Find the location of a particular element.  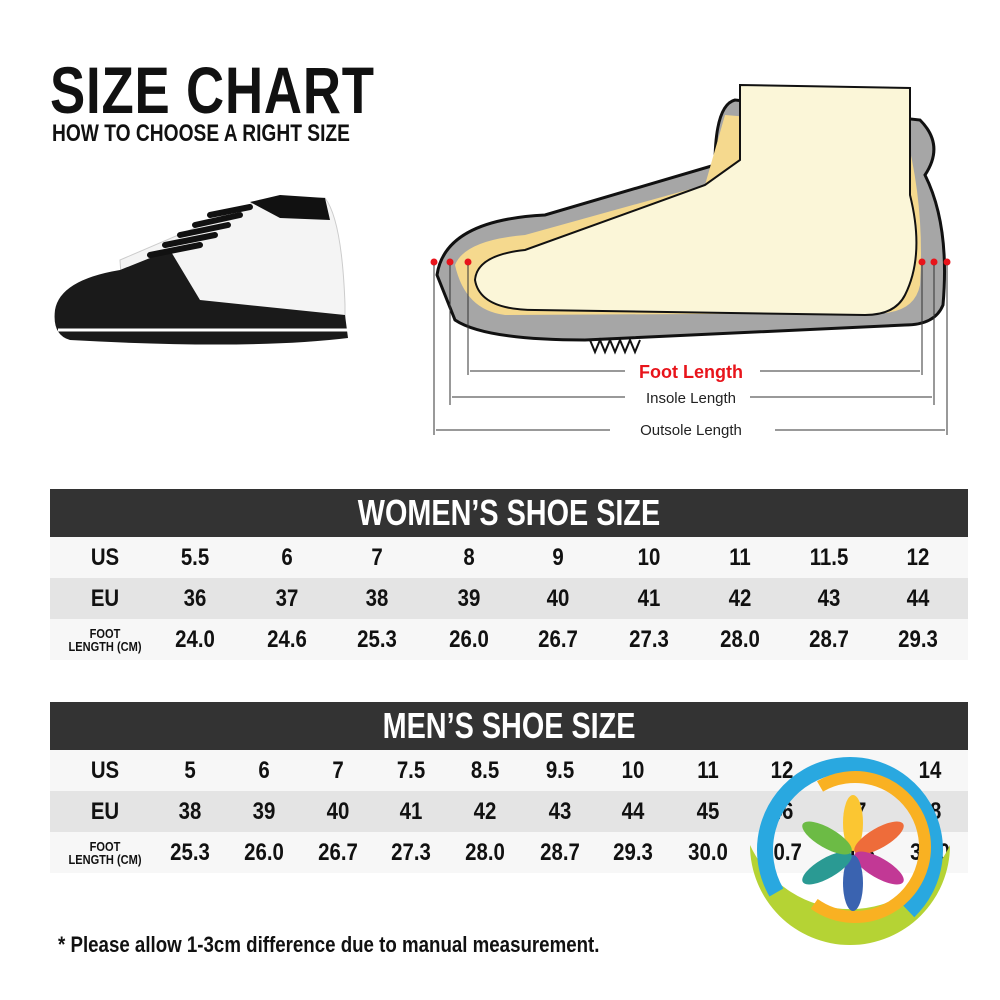

table-cell: 24.0 is located at coordinates (195, 639).